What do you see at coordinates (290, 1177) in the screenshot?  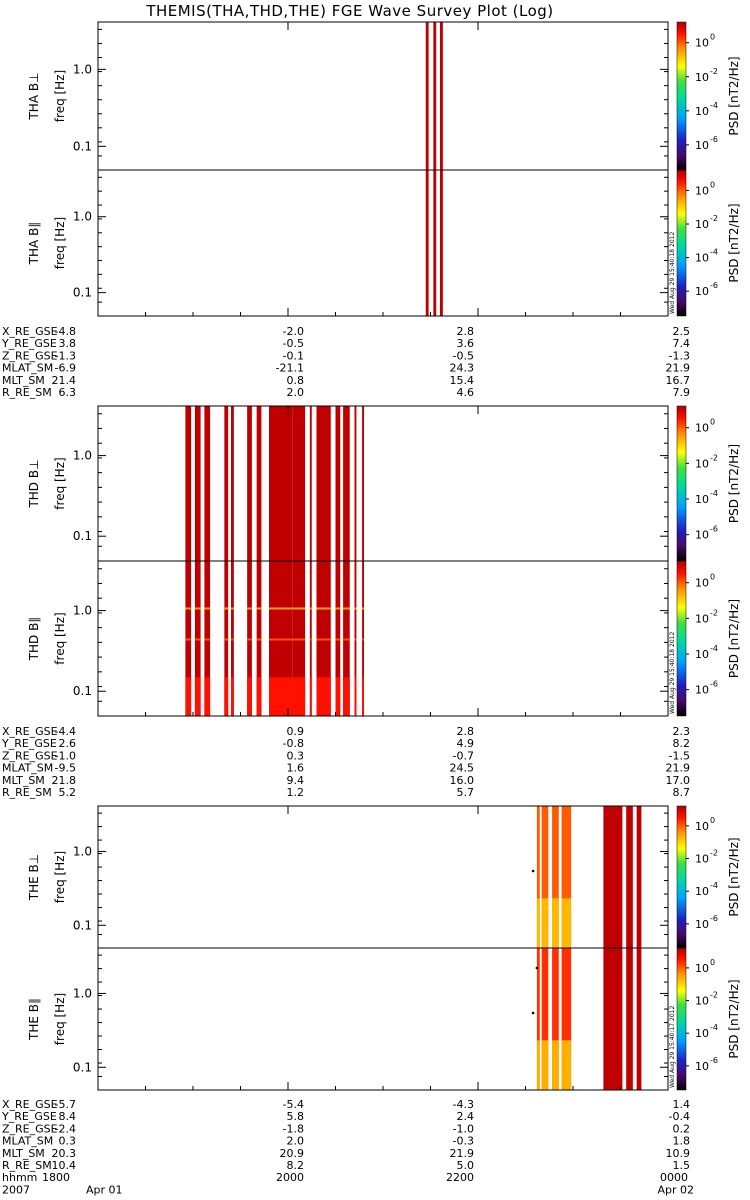 I see `time-tick-label: 2000` at bounding box center [290, 1177].